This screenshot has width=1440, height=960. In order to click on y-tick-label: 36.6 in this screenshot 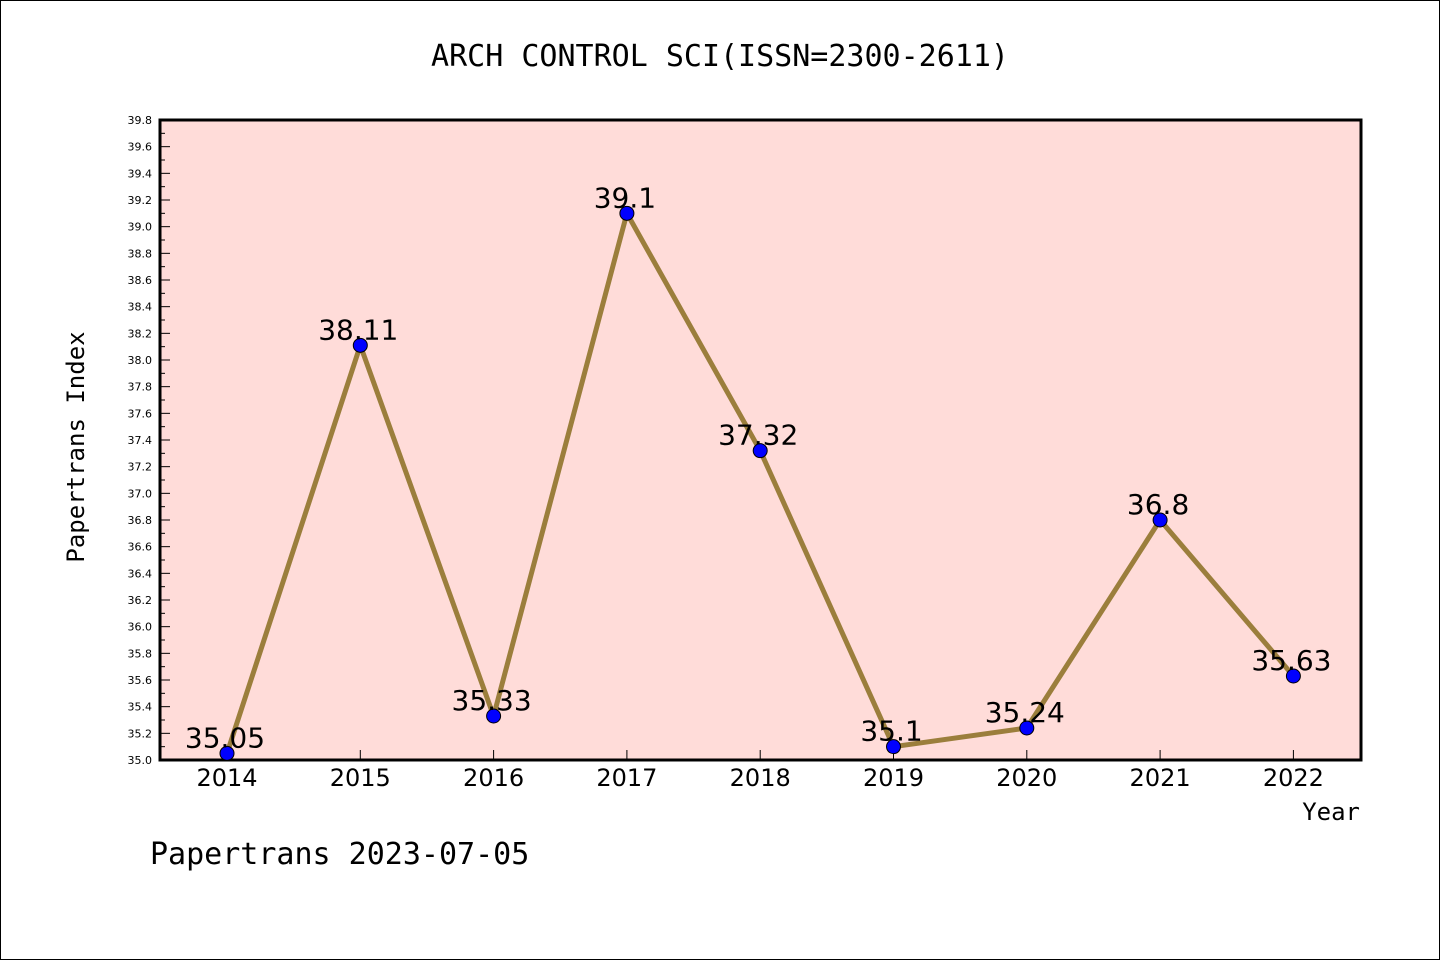, I will do `click(140, 547)`.